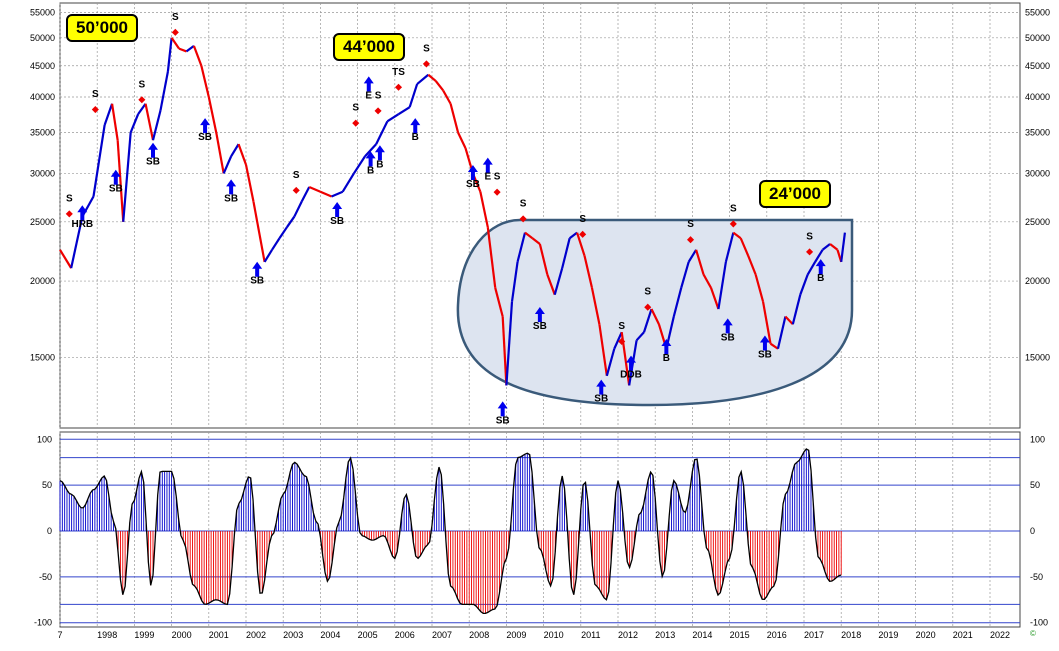 The image size is (1059, 651). What do you see at coordinates (1039, 623) in the screenshot?
I see `osc-tick-label-right: -100` at bounding box center [1039, 623].